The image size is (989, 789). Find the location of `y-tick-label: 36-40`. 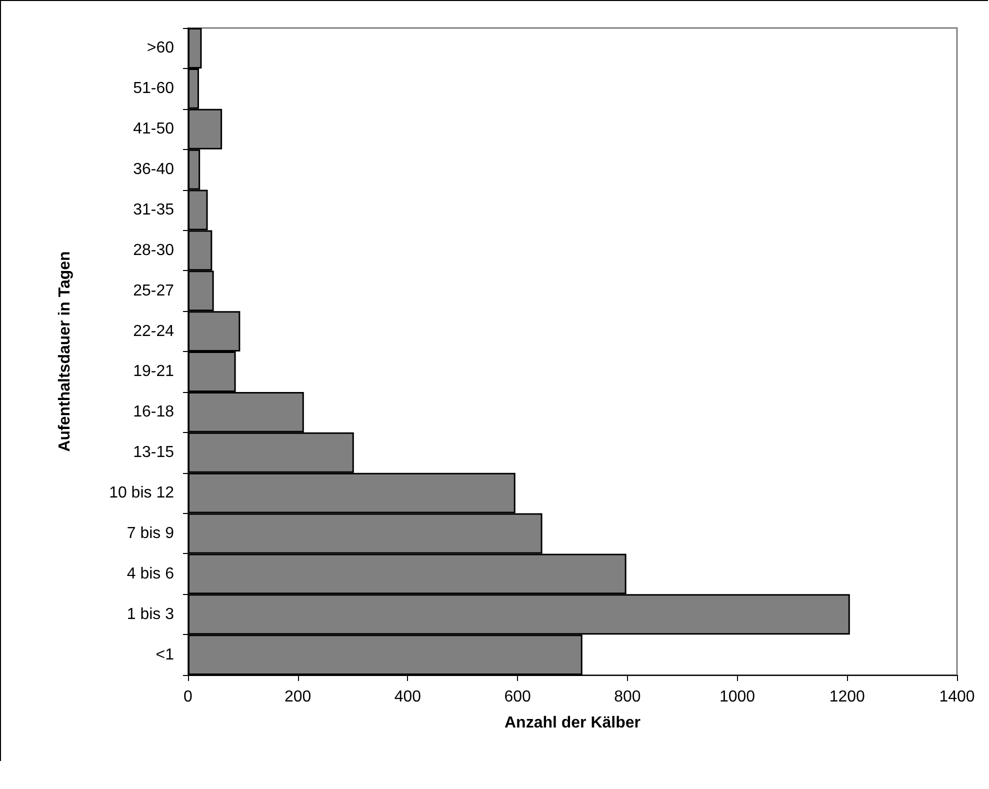

y-tick-label: 36-40 is located at coordinates (153, 169).